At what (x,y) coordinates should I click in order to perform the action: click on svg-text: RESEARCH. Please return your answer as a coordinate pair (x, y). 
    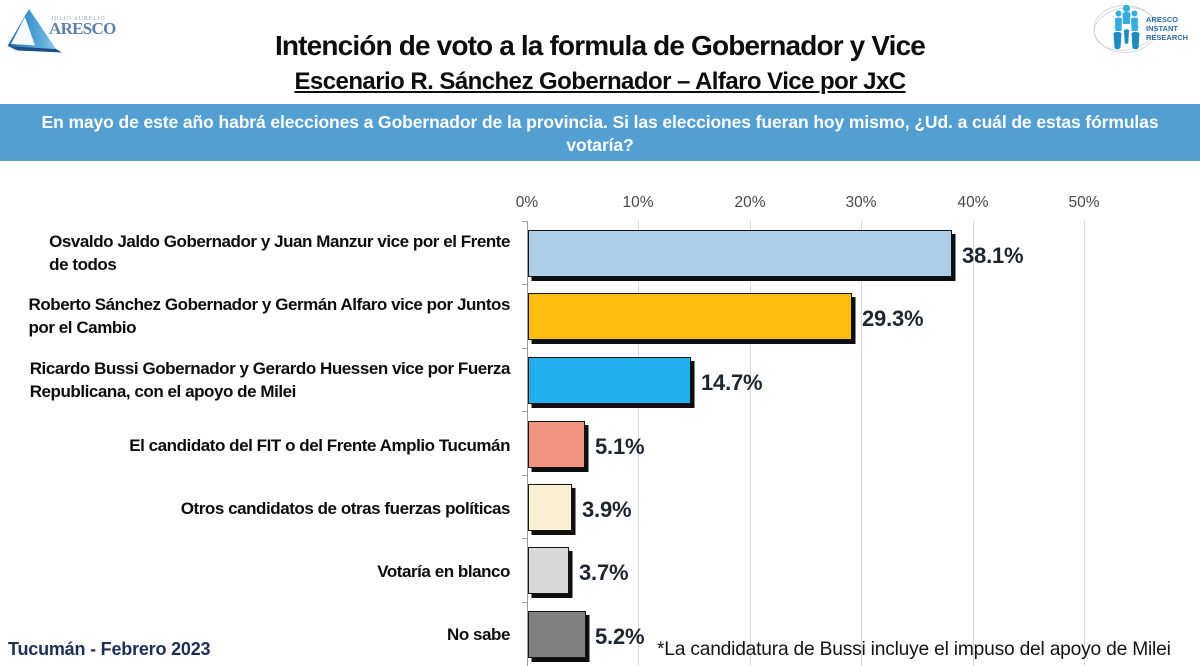
    Looking at the image, I should click on (1167, 37).